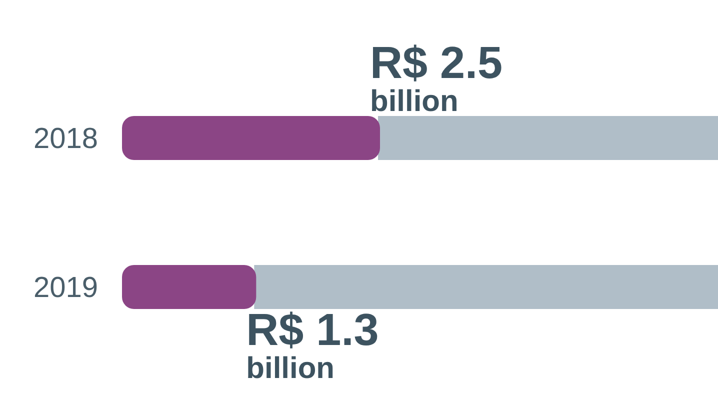  What do you see at coordinates (319, 344) in the screenshot?
I see `data-label: R$ 1.3 billion` at bounding box center [319, 344].